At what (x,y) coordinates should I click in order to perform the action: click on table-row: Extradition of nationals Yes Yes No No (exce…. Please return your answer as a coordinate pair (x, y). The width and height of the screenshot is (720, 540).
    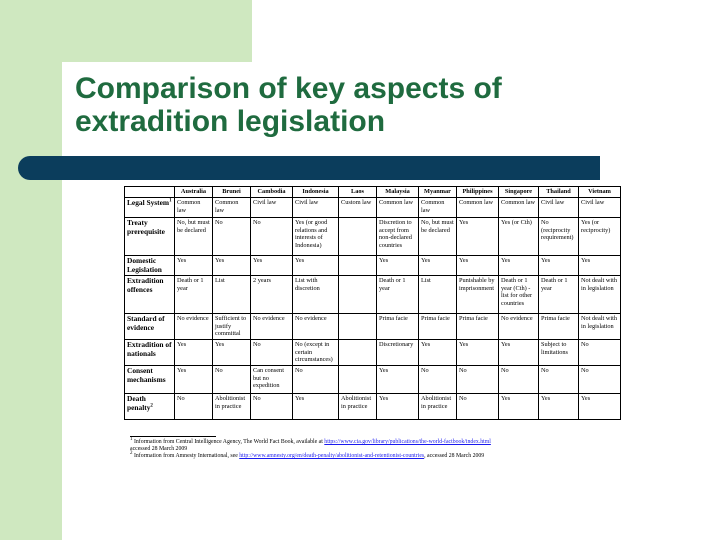
    Looking at the image, I should click on (372, 352).